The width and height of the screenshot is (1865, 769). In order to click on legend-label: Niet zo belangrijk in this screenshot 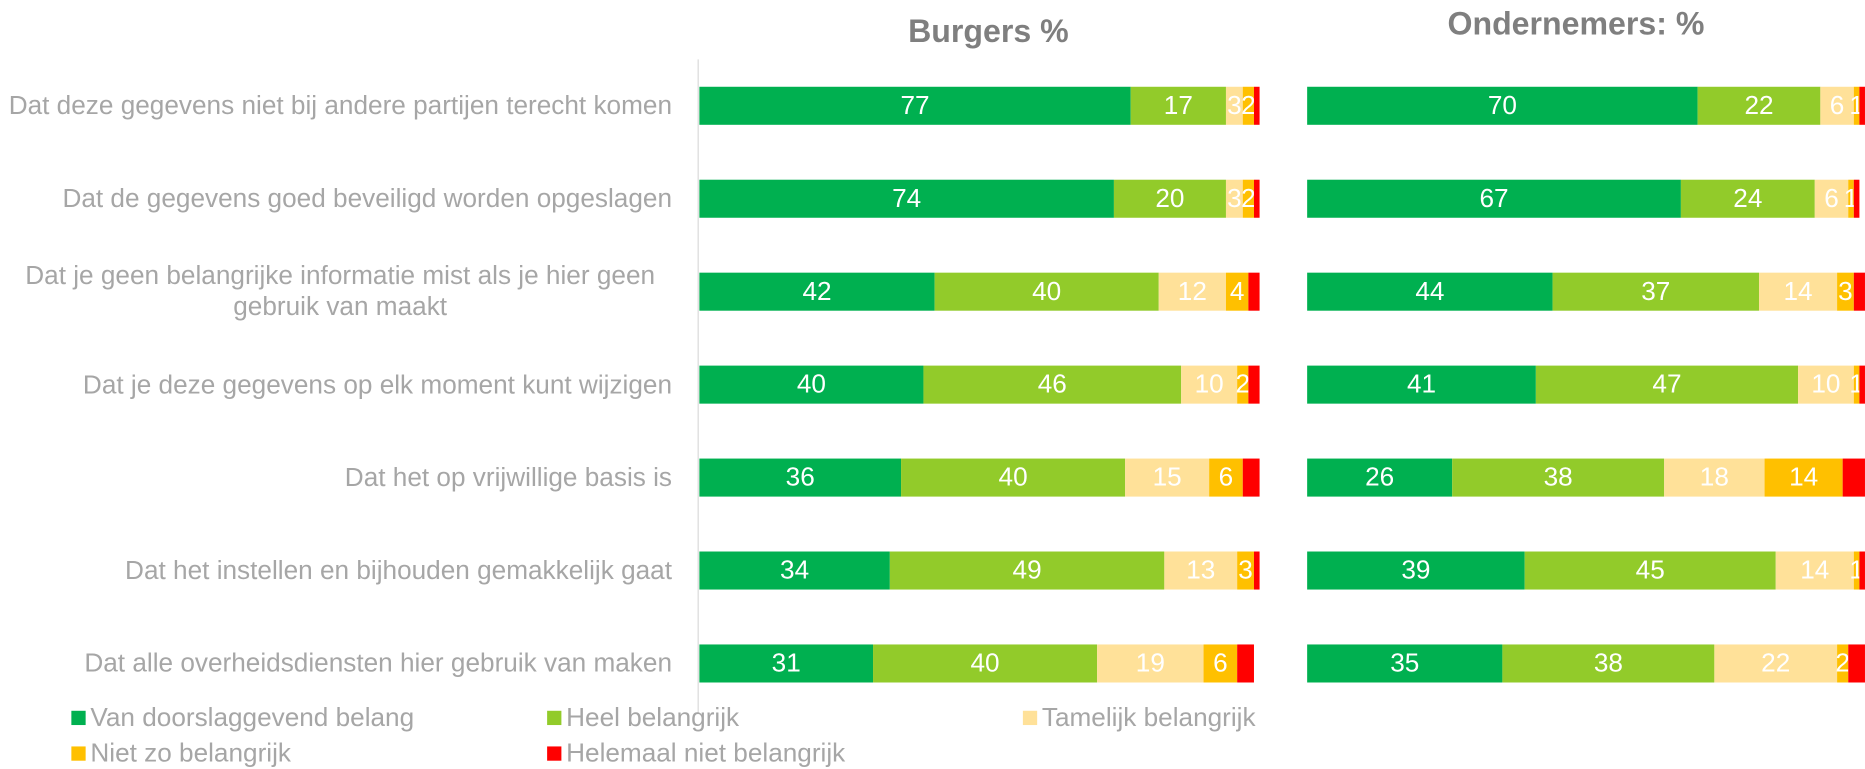, I will do `click(191, 753)`.